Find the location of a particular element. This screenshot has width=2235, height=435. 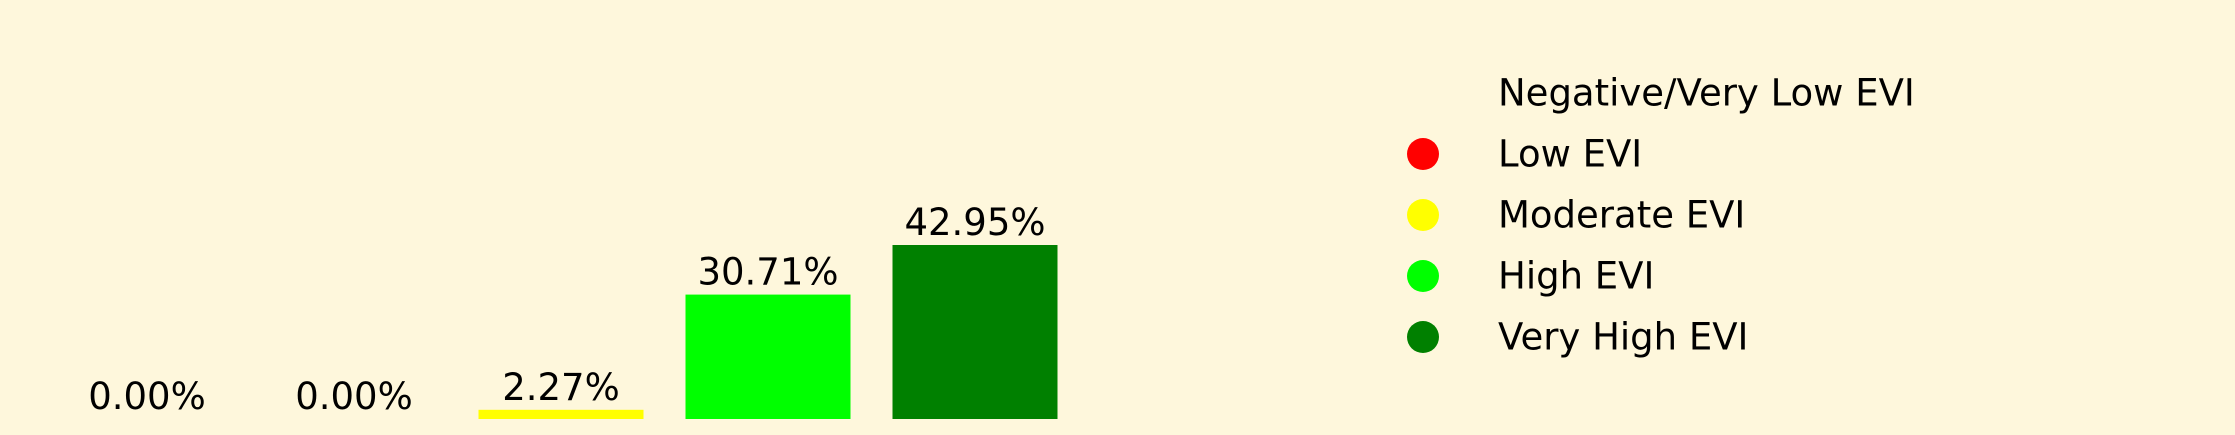

bars-group is located at coordinates (768, 332).